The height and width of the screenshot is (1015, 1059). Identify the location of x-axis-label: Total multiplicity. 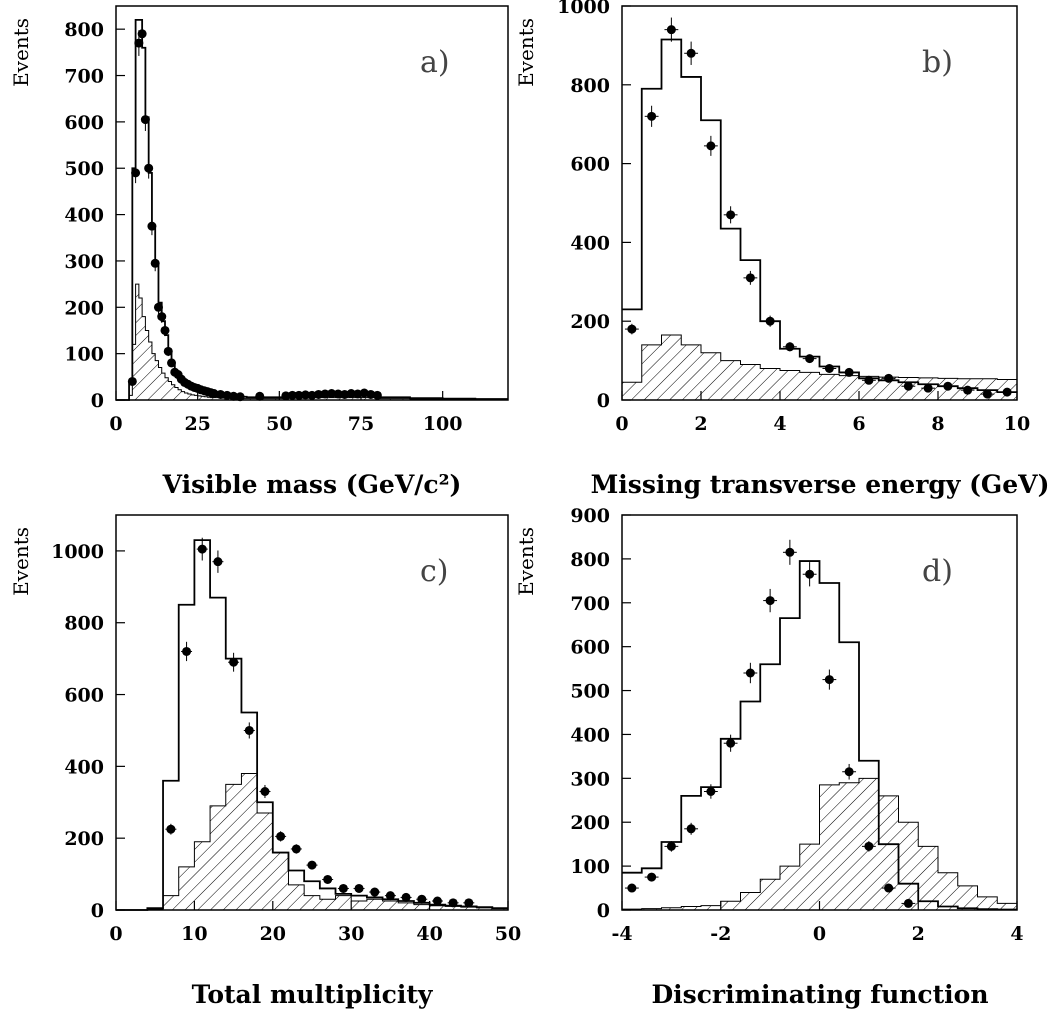
(313, 994).